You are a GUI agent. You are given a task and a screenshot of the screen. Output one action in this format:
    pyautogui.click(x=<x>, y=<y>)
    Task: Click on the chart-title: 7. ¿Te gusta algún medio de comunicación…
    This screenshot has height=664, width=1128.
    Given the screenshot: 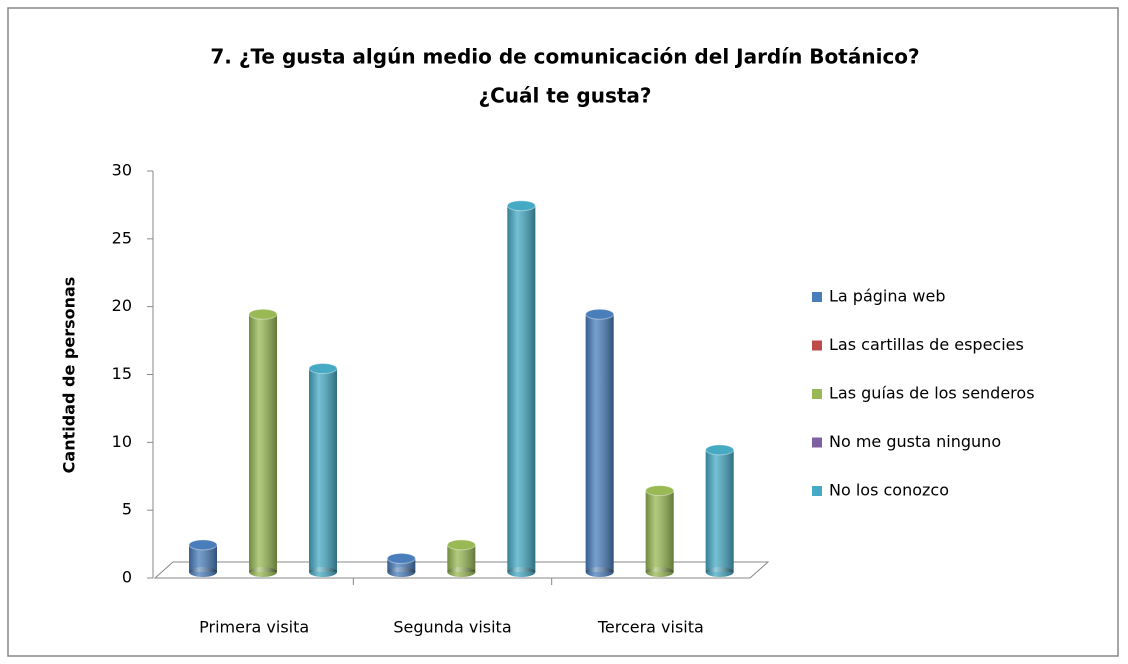 What is the action you would take?
    pyautogui.click(x=564, y=57)
    